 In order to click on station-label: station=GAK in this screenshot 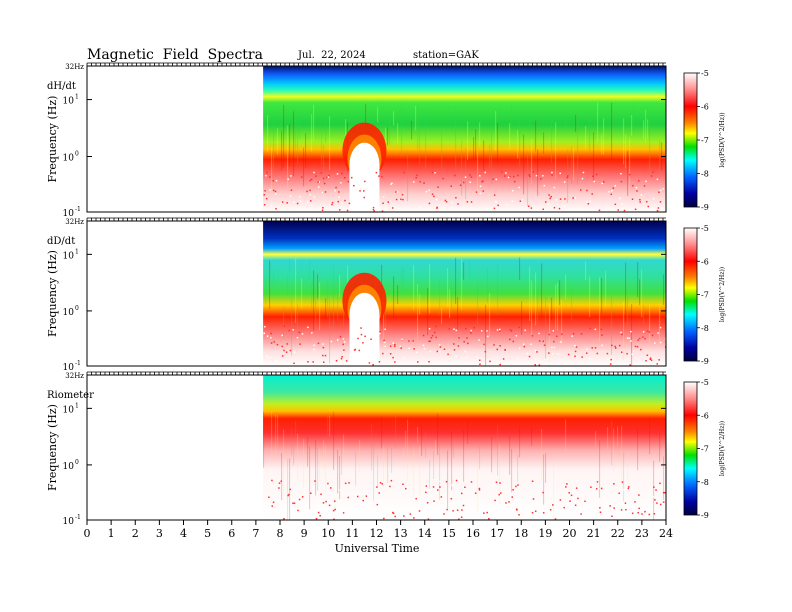, I will do `click(446, 55)`.